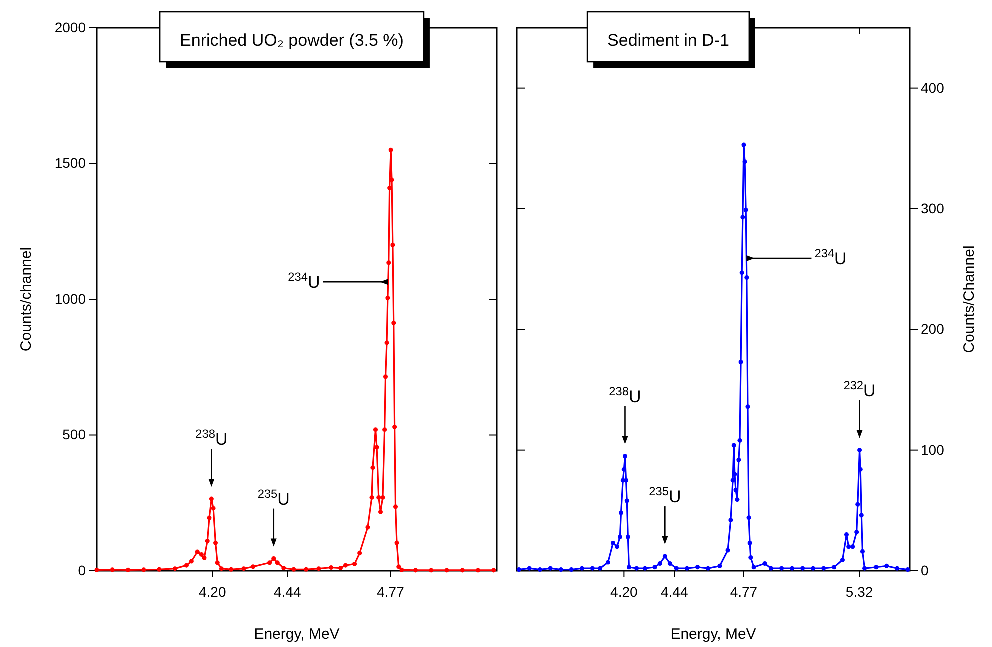 This screenshot has width=992, height=647. Describe the element at coordinates (26, 299) in the screenshot. I see `y-axis-title: Counts/channel` at that location.